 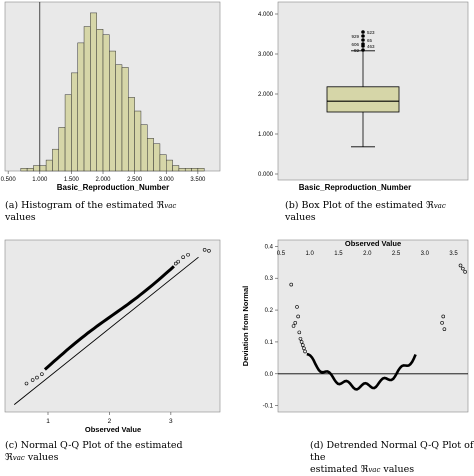 I want to click on boxplot-outlier-label: 92, so click(x=357, y=50).